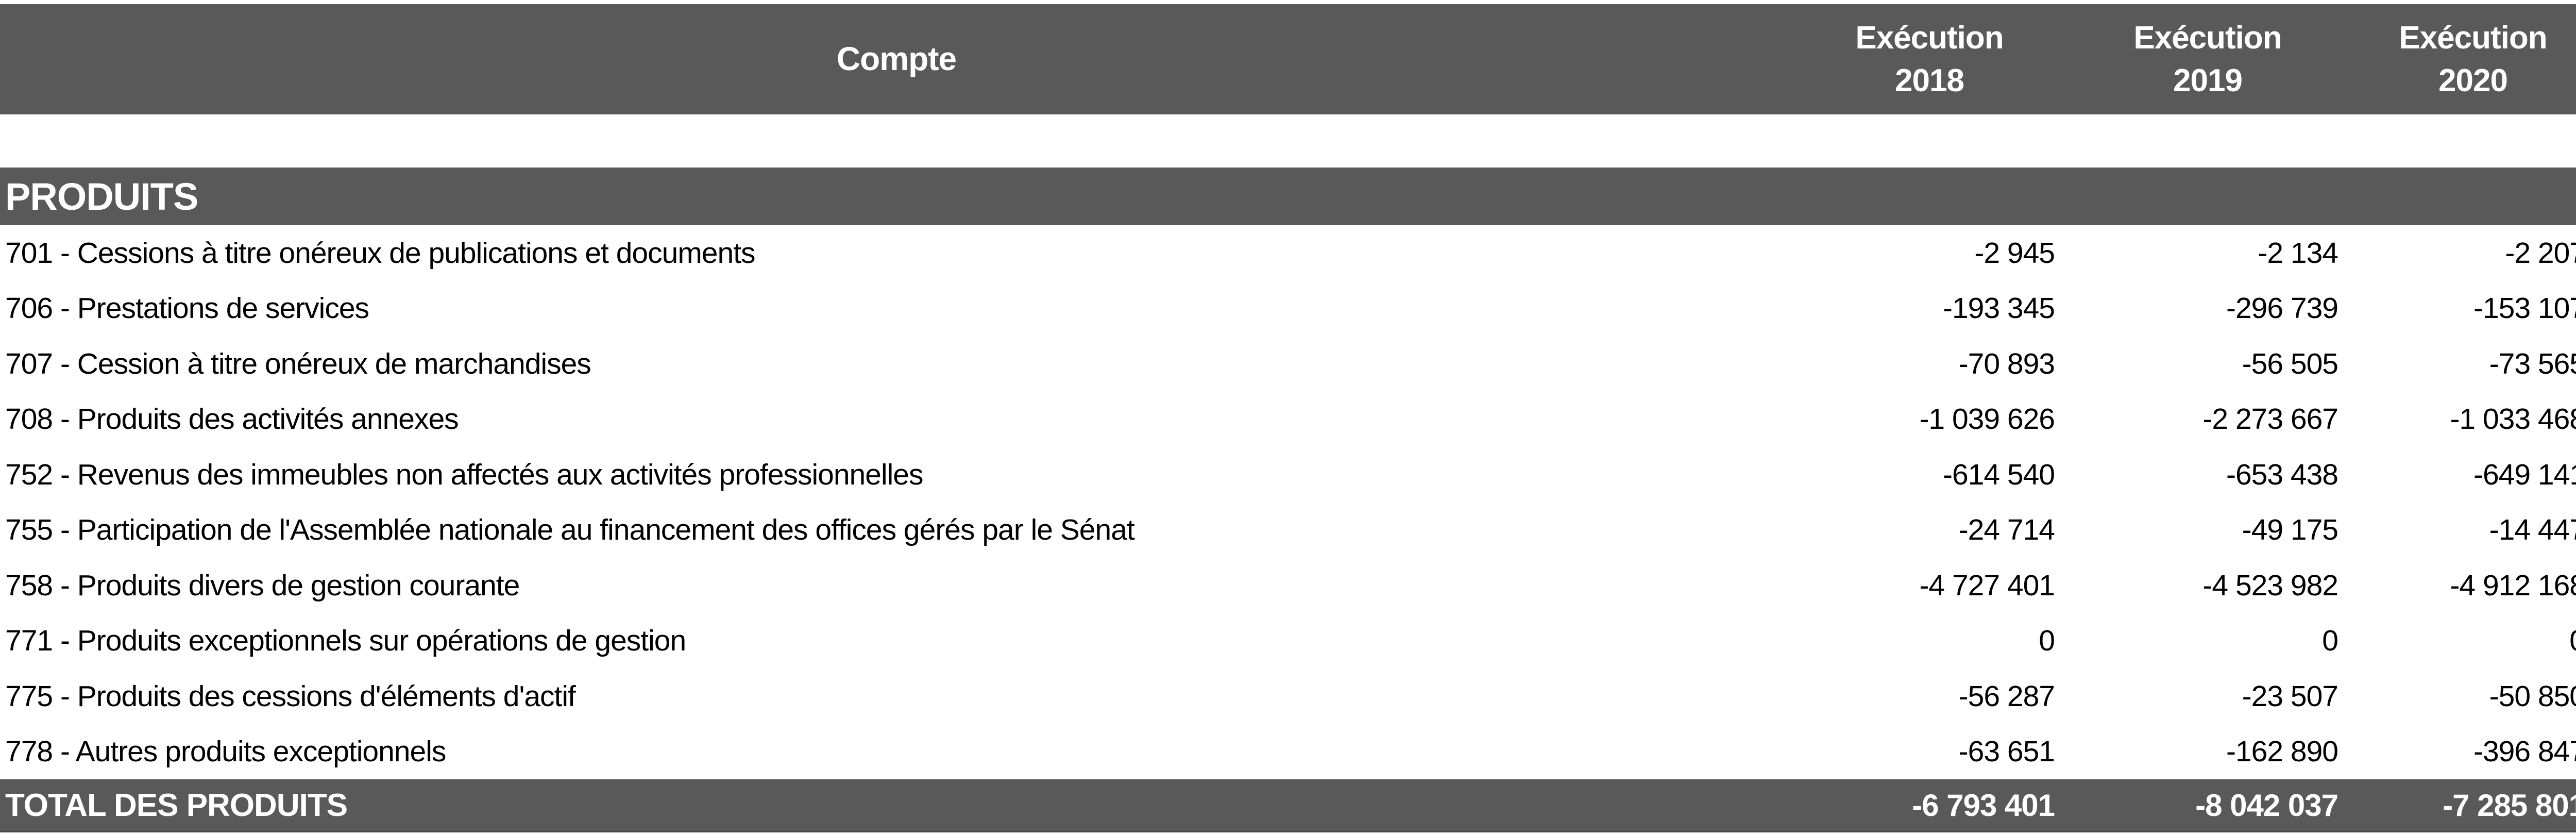 This screenshot has height=835, width=2576. Describe the element at coordinates (2282, 752) in the screenshot. I see `cell-value-2019: -162 890` at that location.